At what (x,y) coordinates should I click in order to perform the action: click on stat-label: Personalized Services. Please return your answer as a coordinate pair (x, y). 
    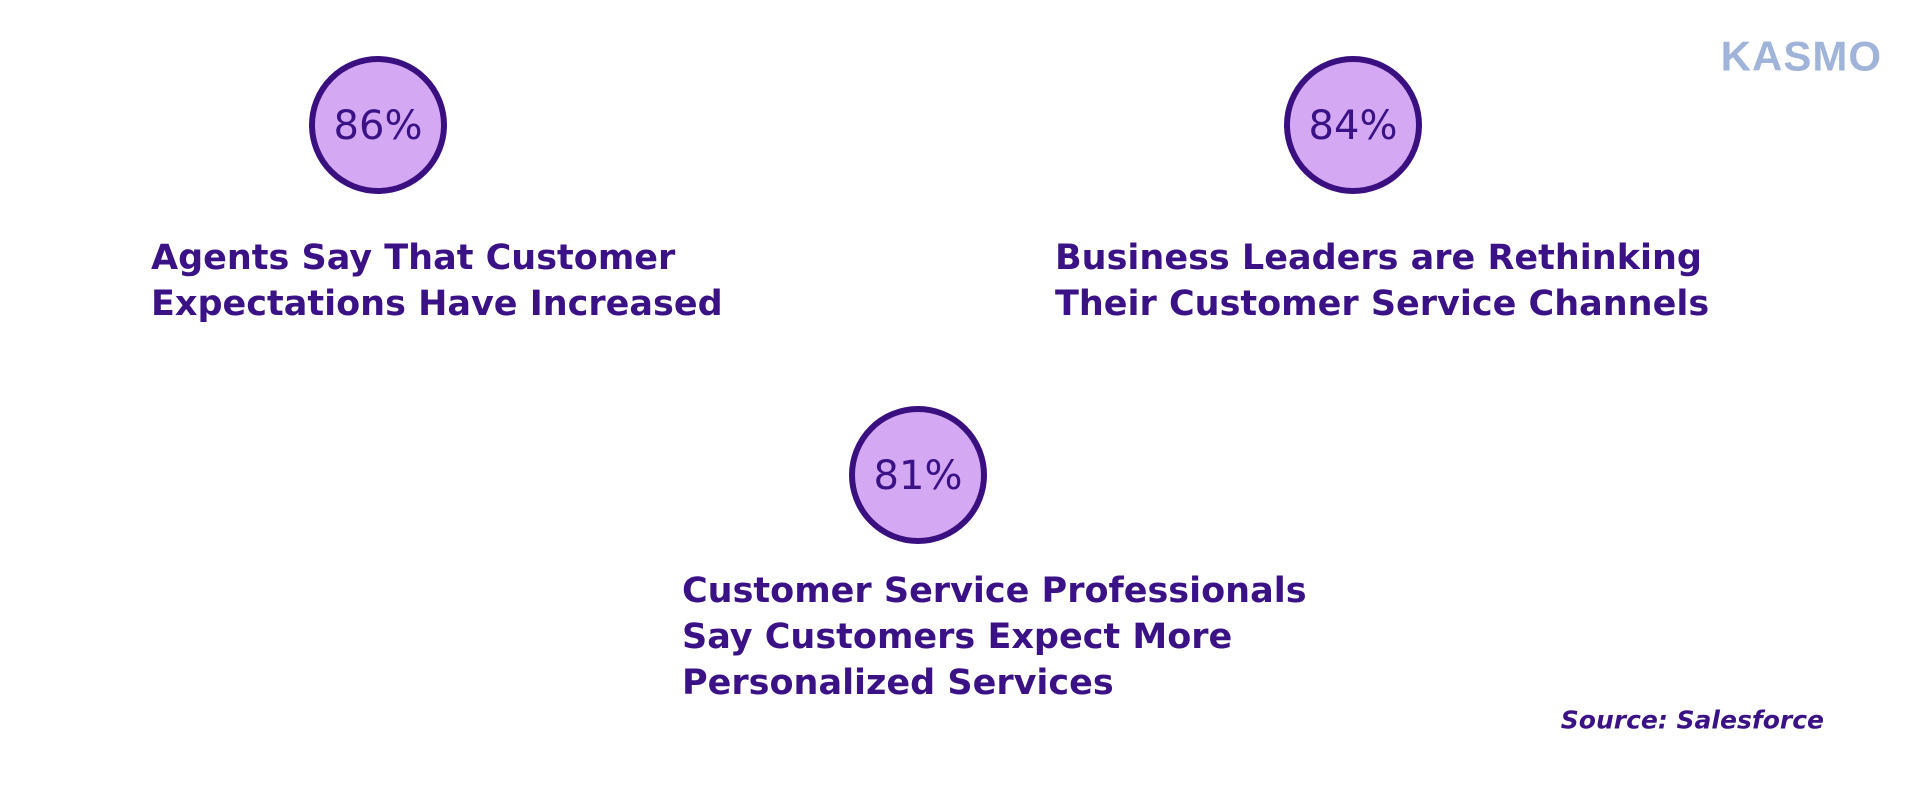
    Looking at the image, I should click on (898, 683).